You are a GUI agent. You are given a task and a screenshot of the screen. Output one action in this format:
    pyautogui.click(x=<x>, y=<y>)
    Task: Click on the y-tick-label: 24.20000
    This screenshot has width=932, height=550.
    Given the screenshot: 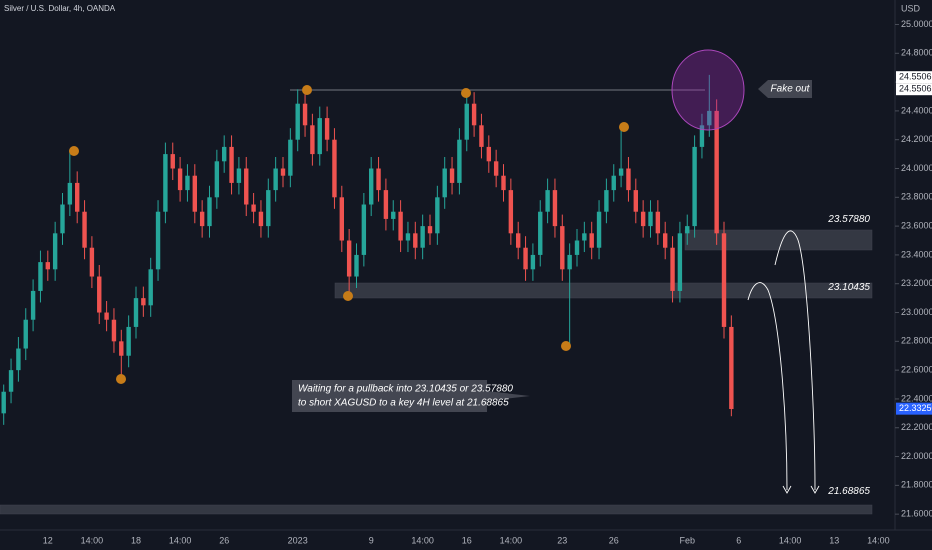 What is the action you would take?
    pyautogui.click(x=916, y=139)
    